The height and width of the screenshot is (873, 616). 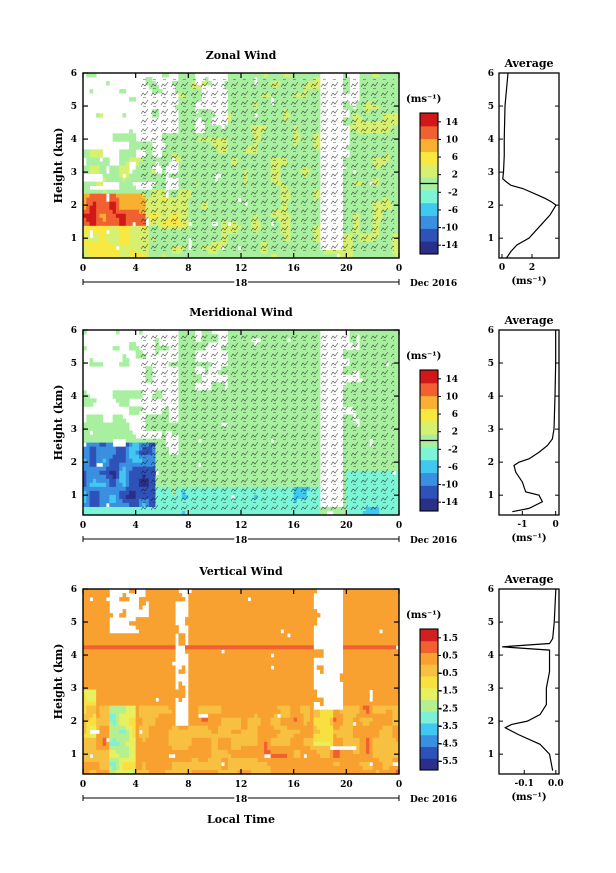 I want to click on average-y-tick-label: 3, so click(x=491, y=173).